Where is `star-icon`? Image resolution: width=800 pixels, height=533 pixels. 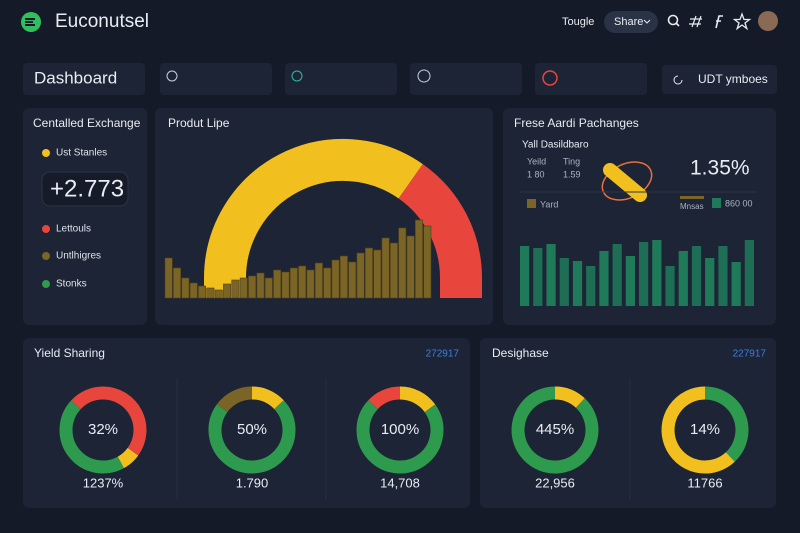
star-icon is located at coordinates (742, 21).